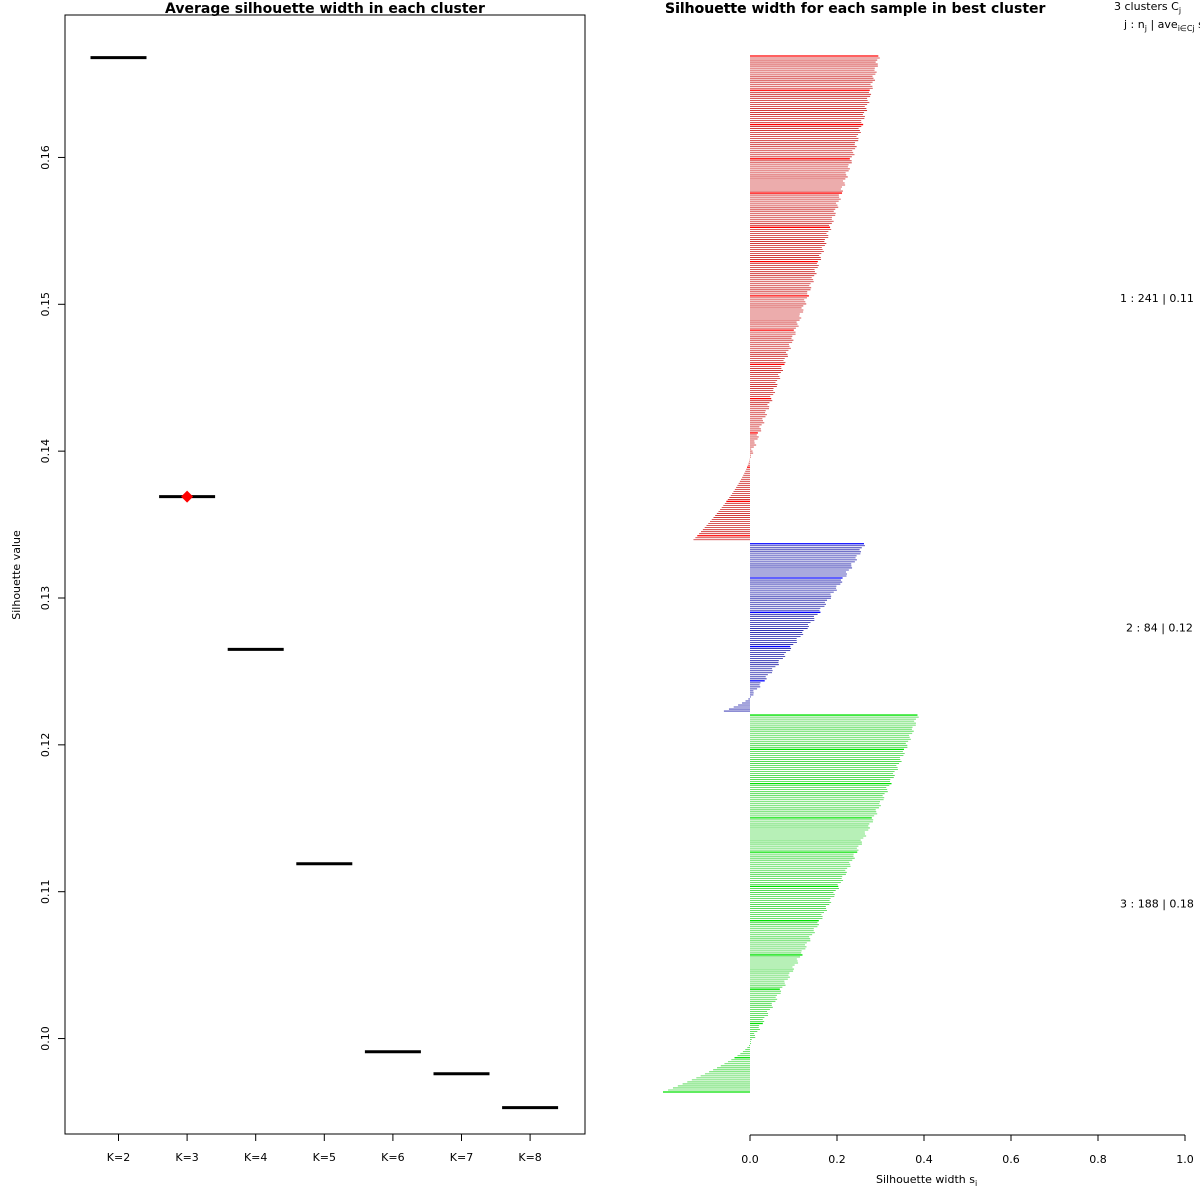 This screenshot has height=1200, width=1200. Describe the element at coordinates (1185, 1159) in the screenshot. I see `x-tick-label: 1.0` at that location.